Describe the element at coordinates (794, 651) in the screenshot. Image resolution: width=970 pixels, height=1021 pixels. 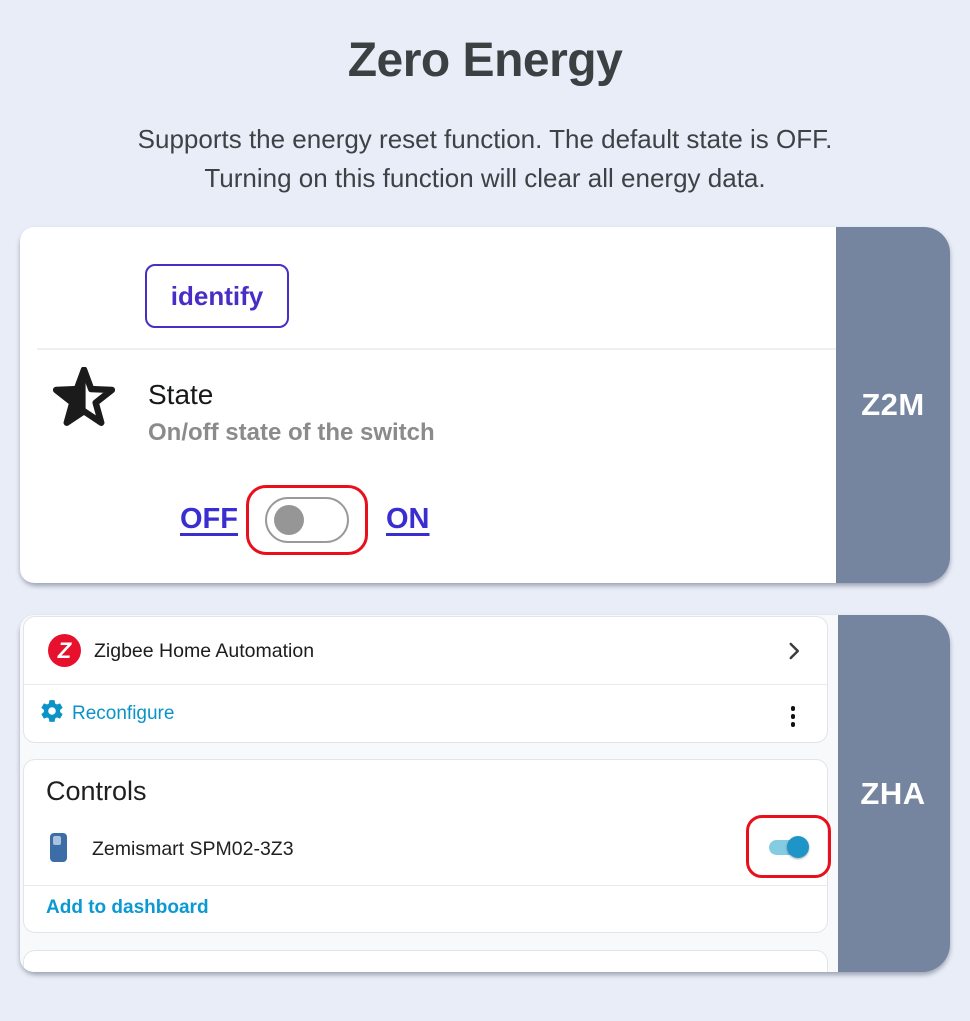
I see `chevron-right-icon` at that location.